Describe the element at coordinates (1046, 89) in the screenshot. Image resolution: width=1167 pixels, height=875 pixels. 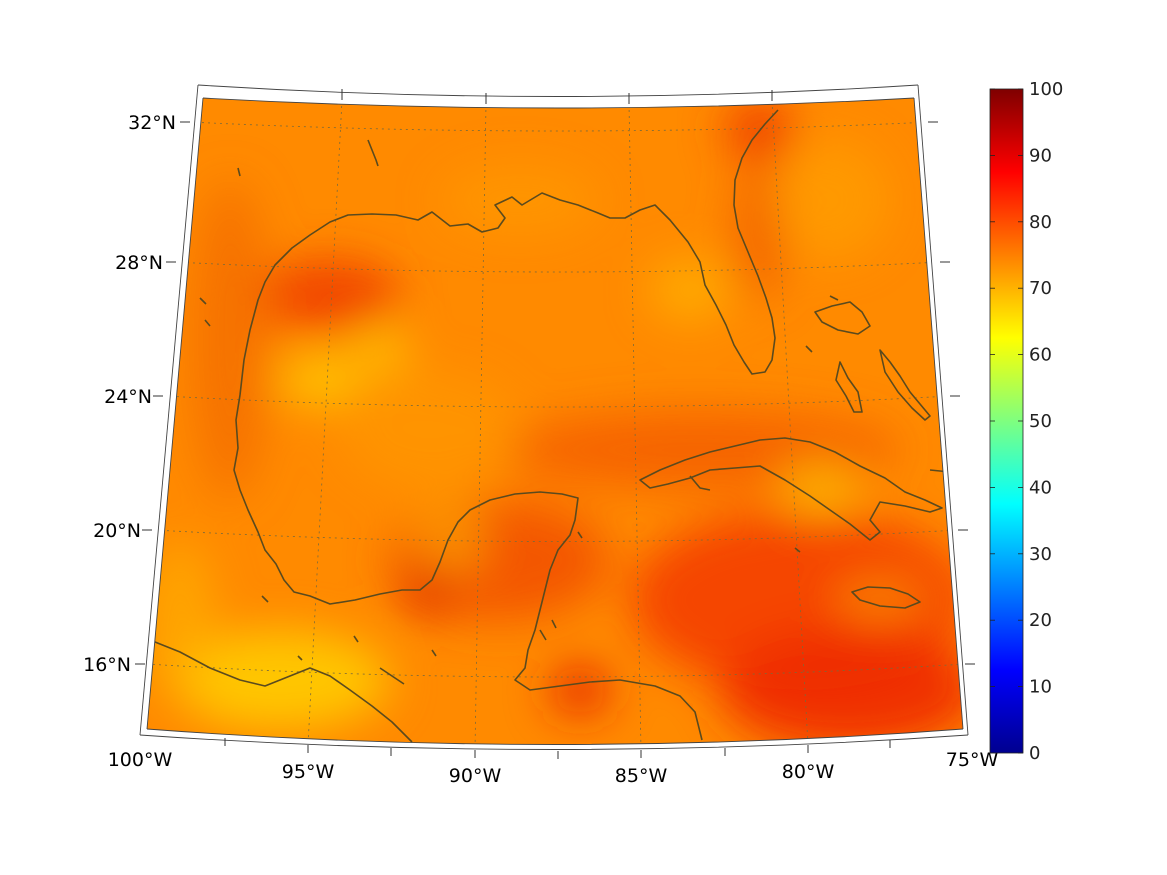
I see `colorbar-tick-label: 100` at that location.